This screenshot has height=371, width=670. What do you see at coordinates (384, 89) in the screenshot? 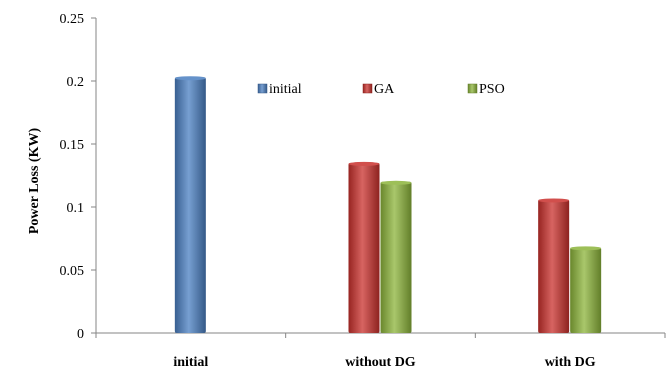
I see `legend-label-ga: GA` at bounding box center [384, 89].